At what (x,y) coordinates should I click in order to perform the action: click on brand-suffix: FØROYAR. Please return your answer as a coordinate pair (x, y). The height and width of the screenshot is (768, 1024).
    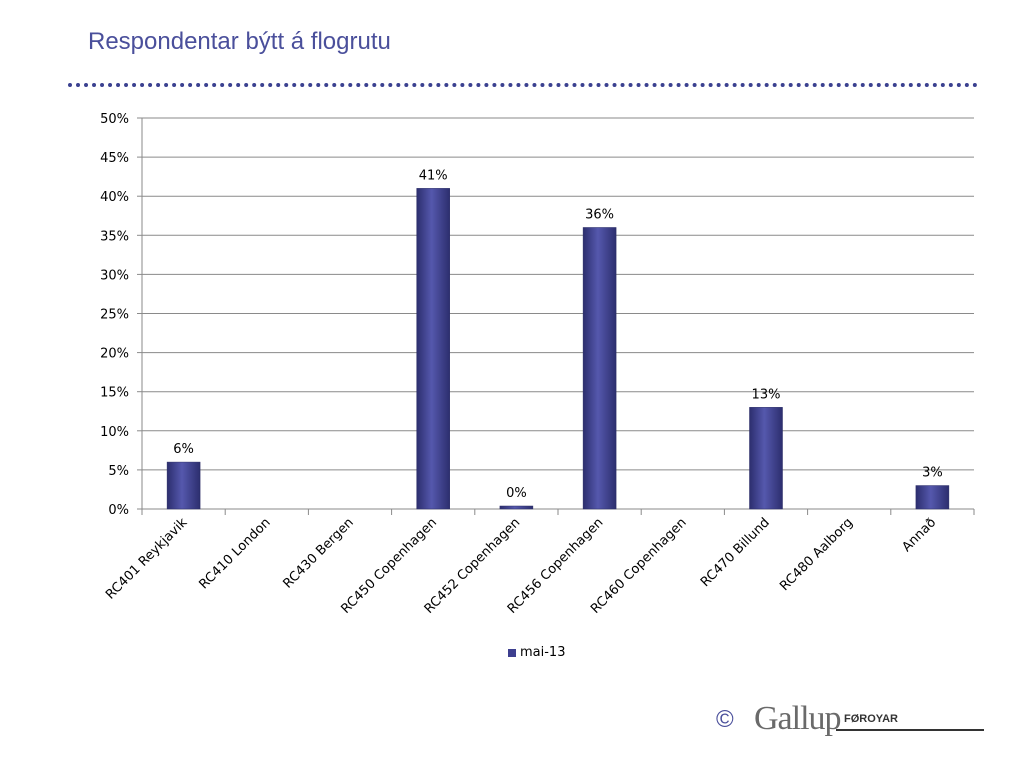
    Looking at the image, I should click on (871, 719).